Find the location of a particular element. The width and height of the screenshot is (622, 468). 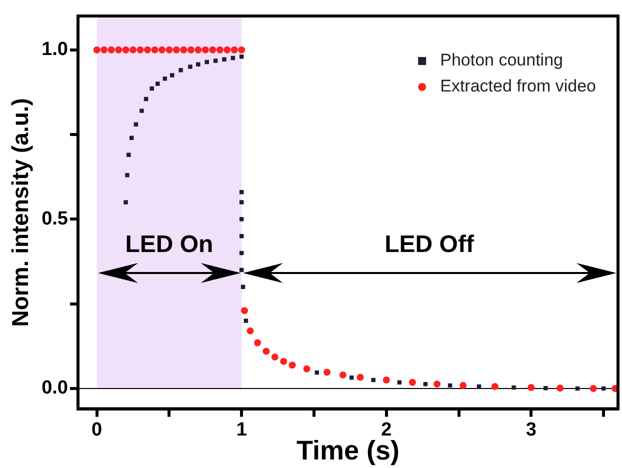

legend-label: Extracted from video is located at coordinates (518, 86).